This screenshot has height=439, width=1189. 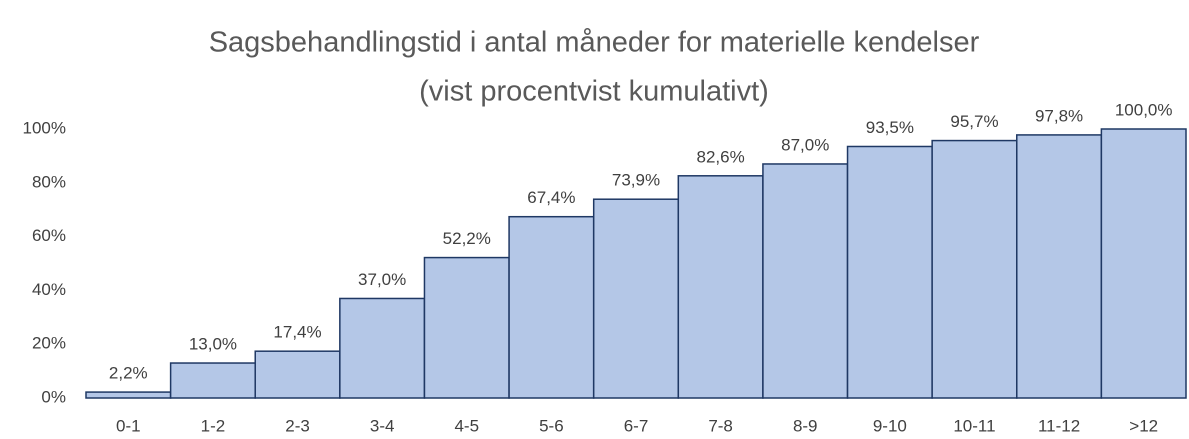 What do you see at coordinates (805, 144) in the screenshot?
I see `data-label: 87,0%` at bounding box center [805, 144].